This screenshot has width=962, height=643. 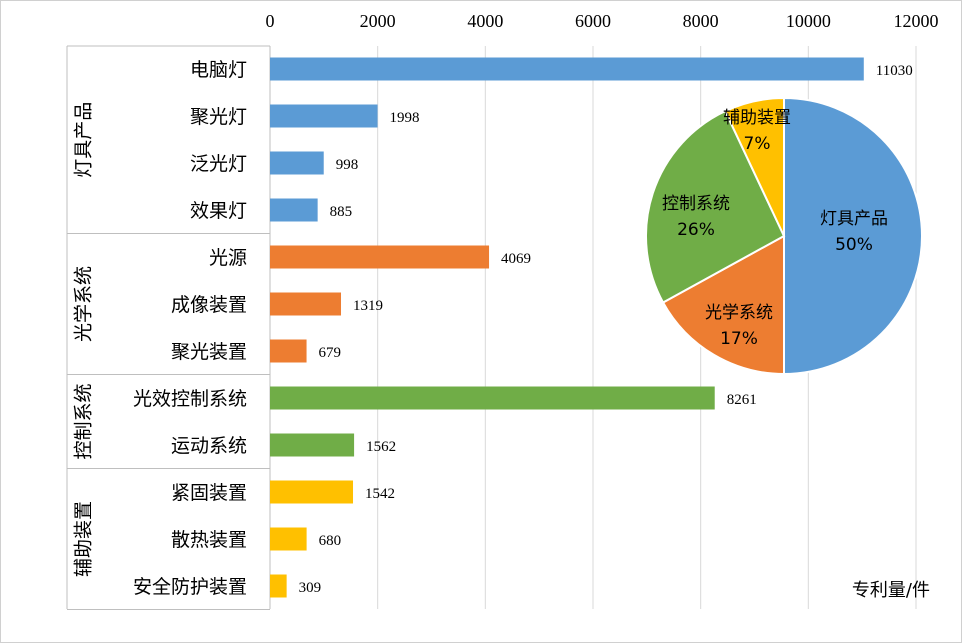 What do you see at coordinates (739, 313) in the screenshot?
I see `pie-slice-label: 光学系统` at bounding box center [739, 313].